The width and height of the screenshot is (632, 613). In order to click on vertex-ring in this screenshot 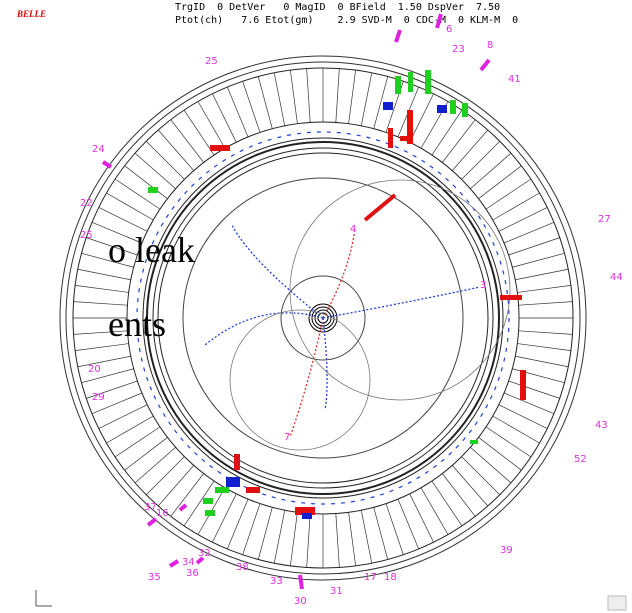, I will do `click(323, 318)`.